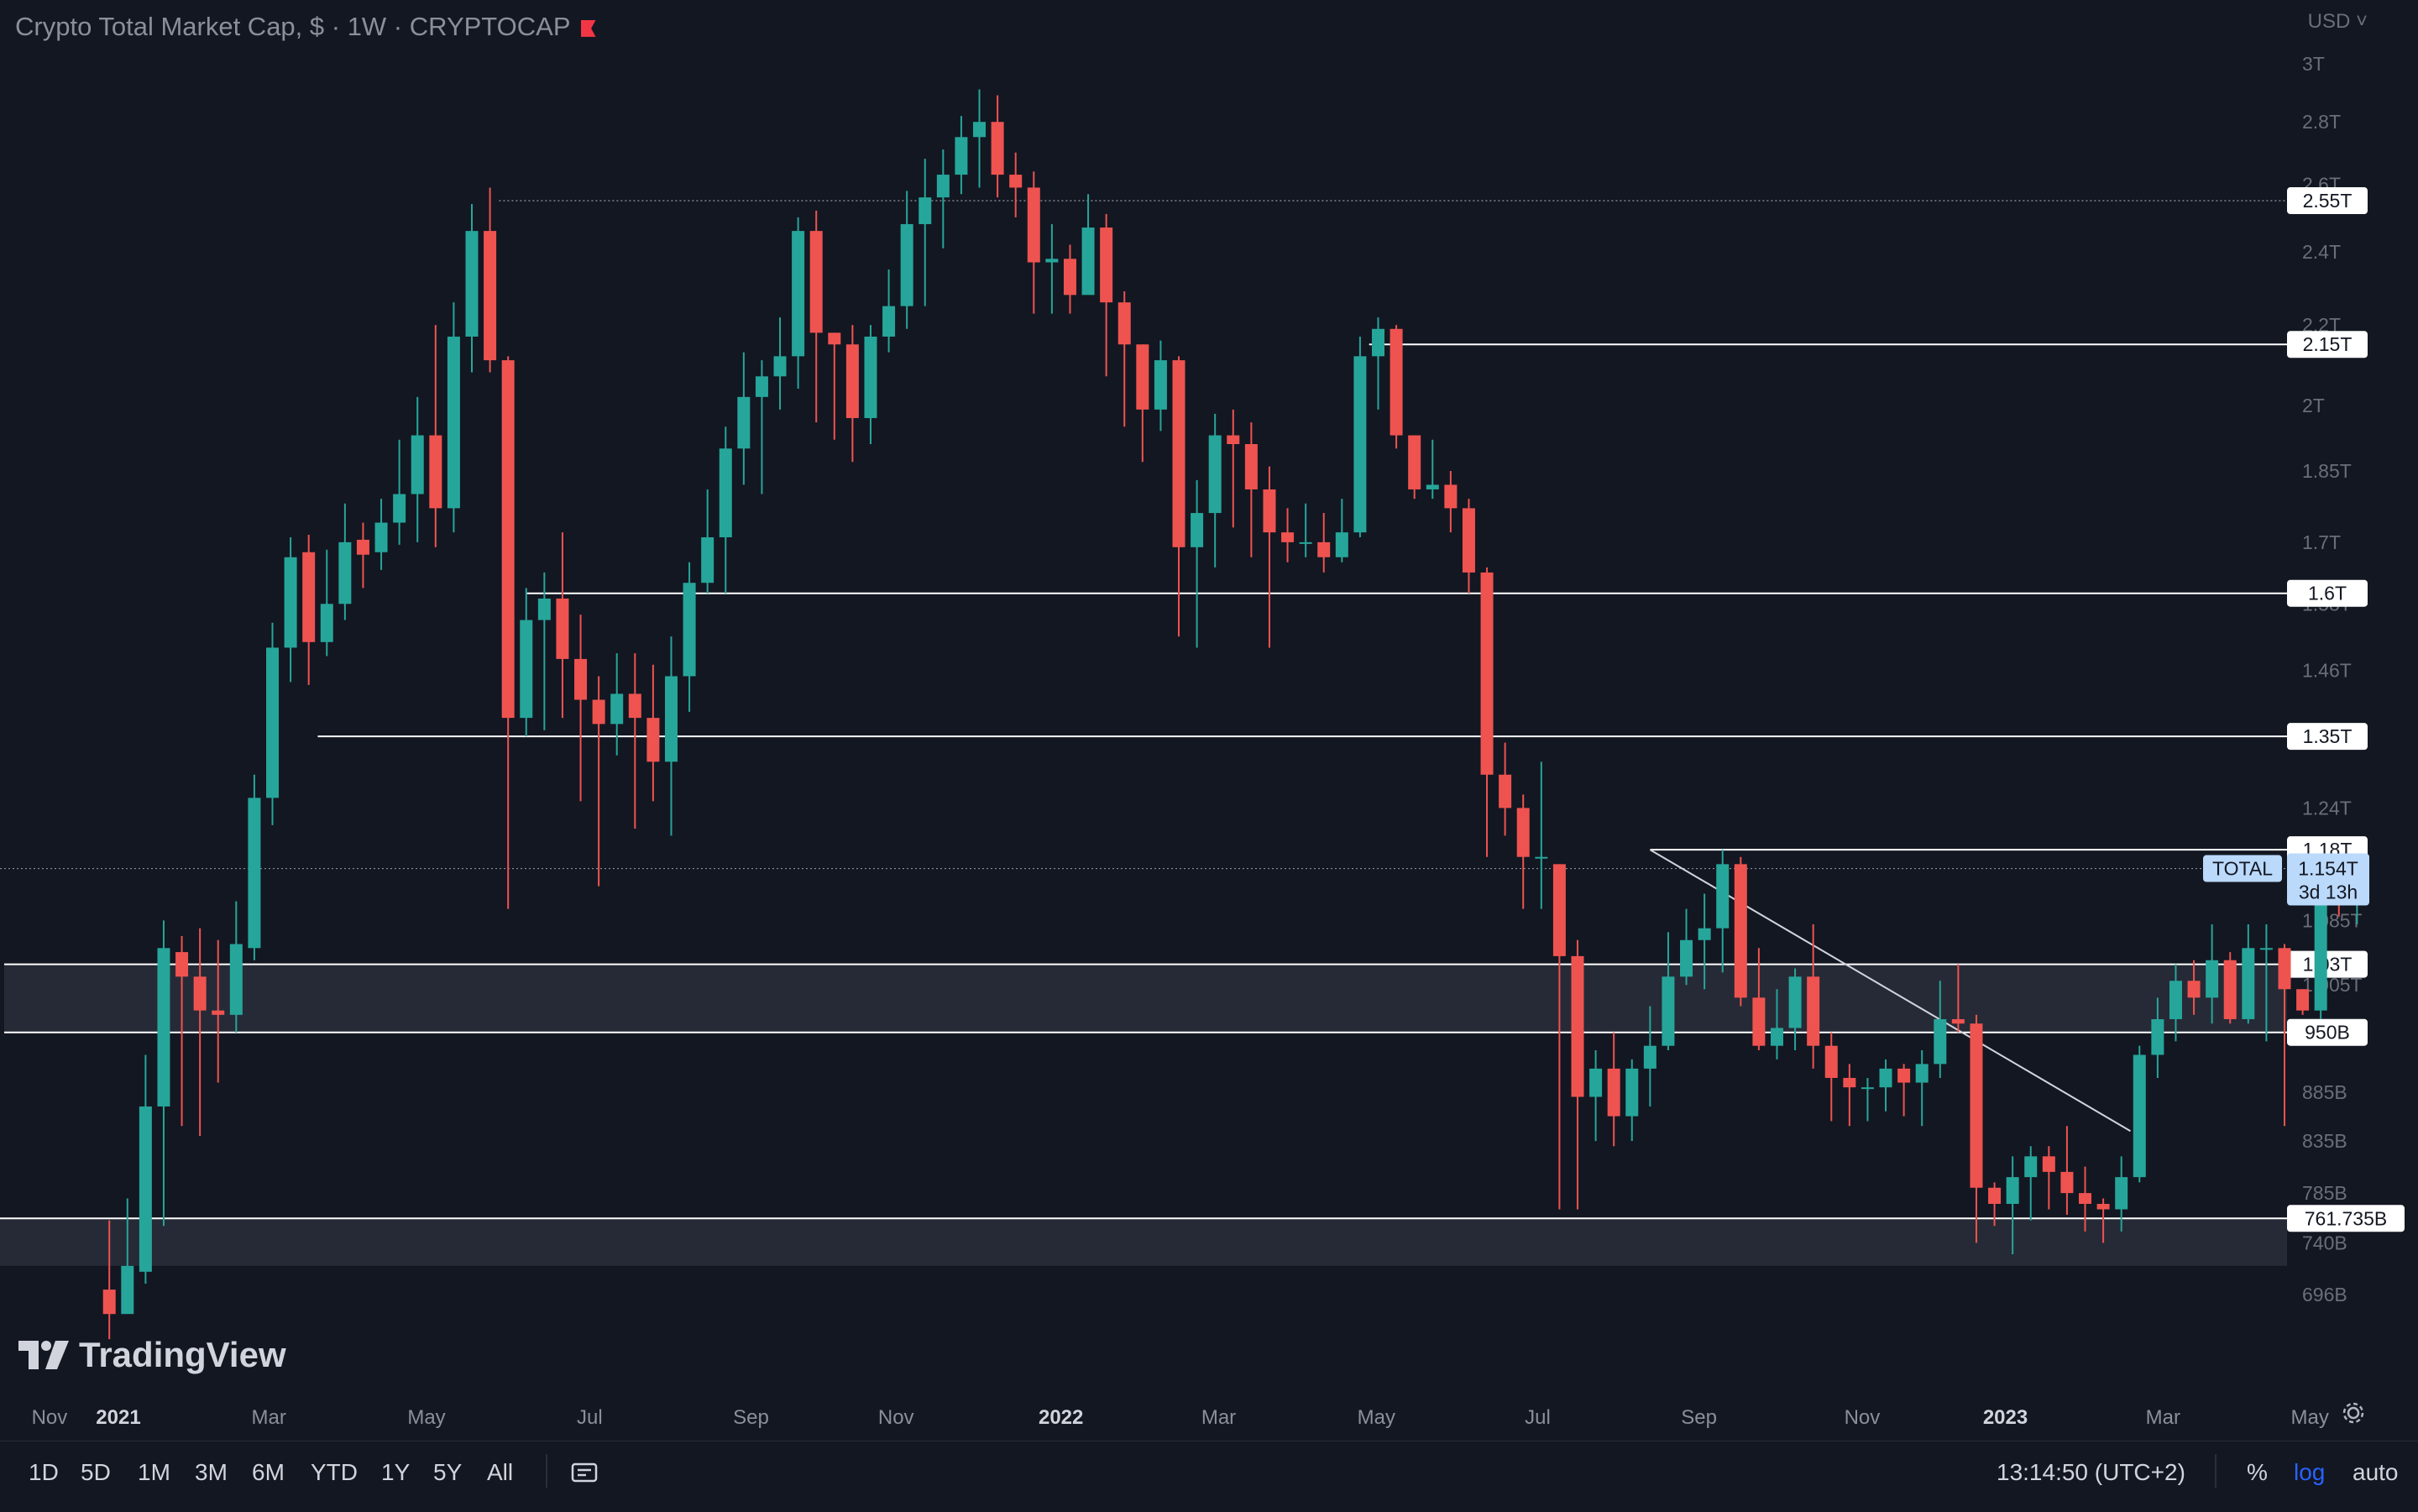 Image resolution: width=2418 pixels, height=1512 pixels. I want to click on y-tick-label: 2.4T, so click(2321, 252).